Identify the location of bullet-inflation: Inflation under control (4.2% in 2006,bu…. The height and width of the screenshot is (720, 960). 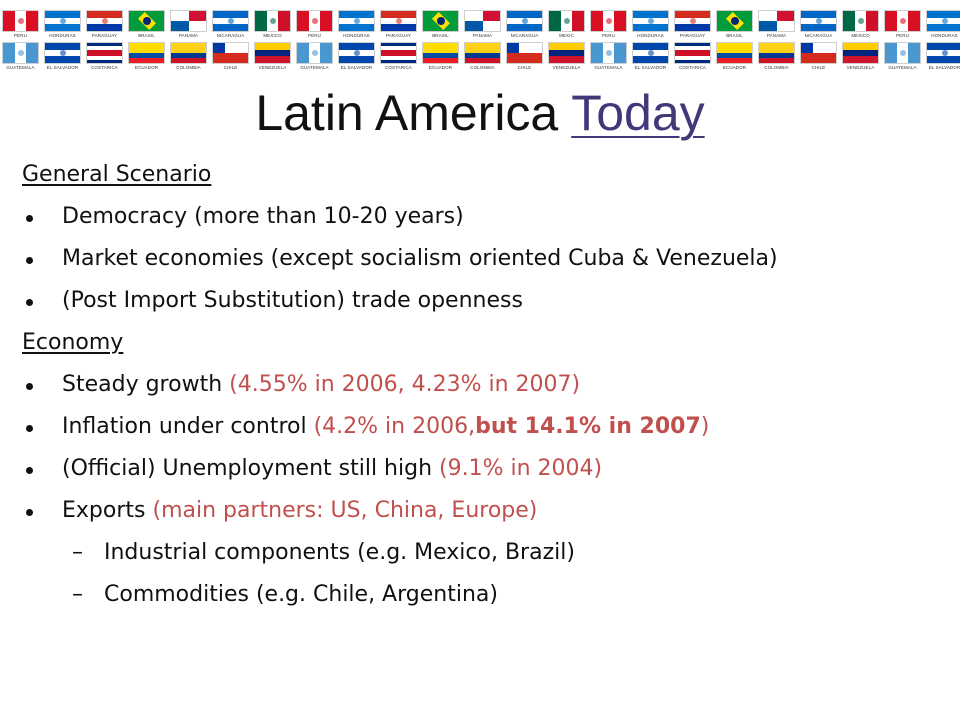
(482, 428).